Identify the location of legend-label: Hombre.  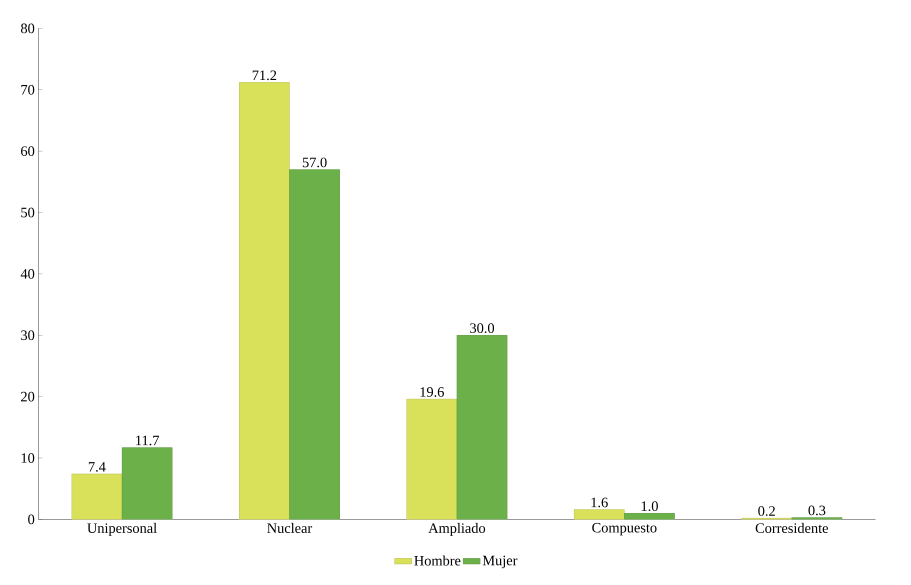
(437, 561).